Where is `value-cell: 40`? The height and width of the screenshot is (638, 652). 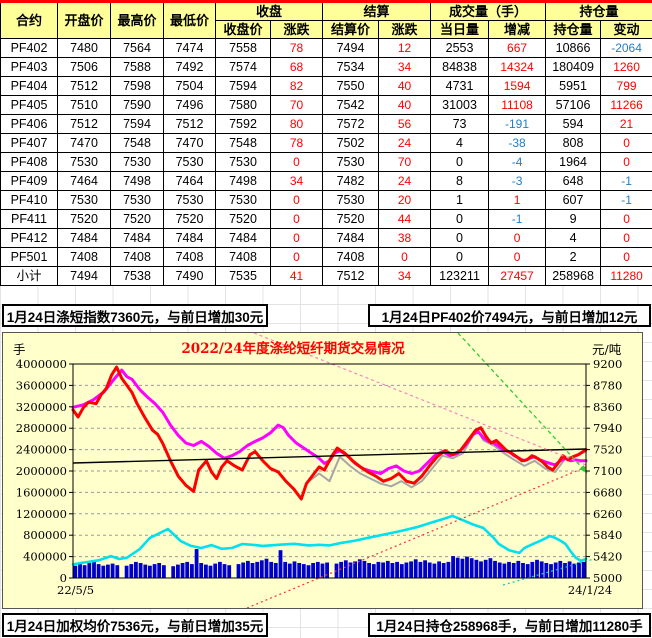
value-cell: 40 is located at coordinates (405, 86).